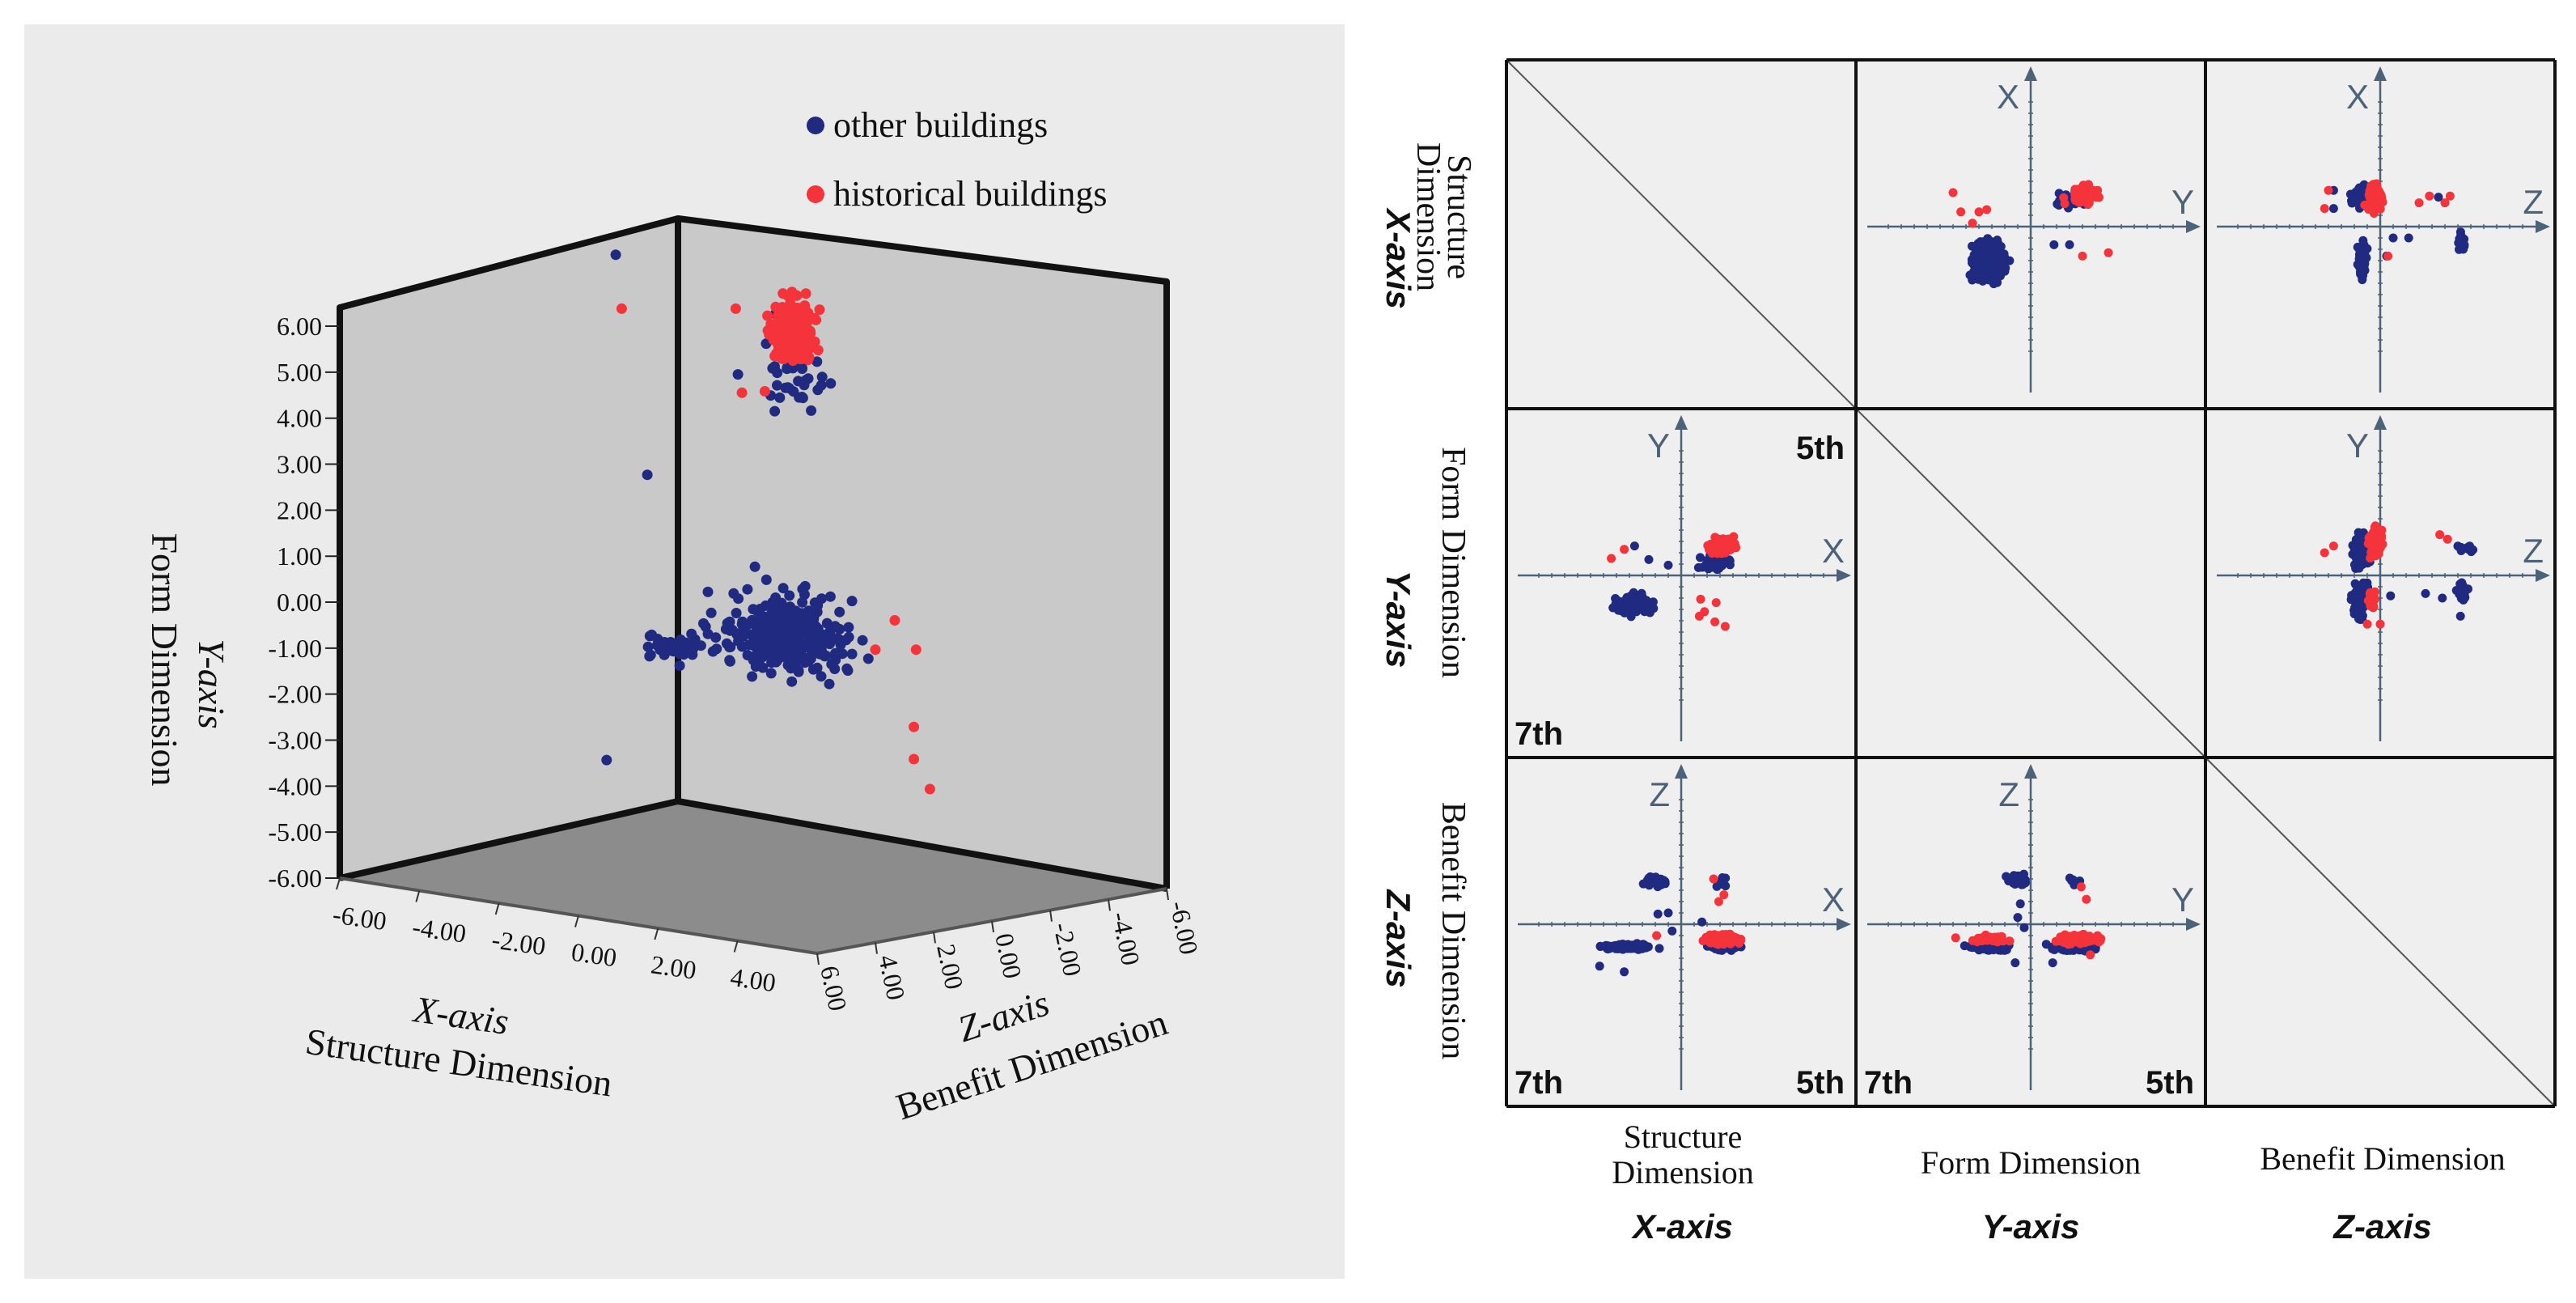 The height and width of the screenshot is (1303, 2576). I want to click on y-tick-label: -3.00, so click(295, 740).